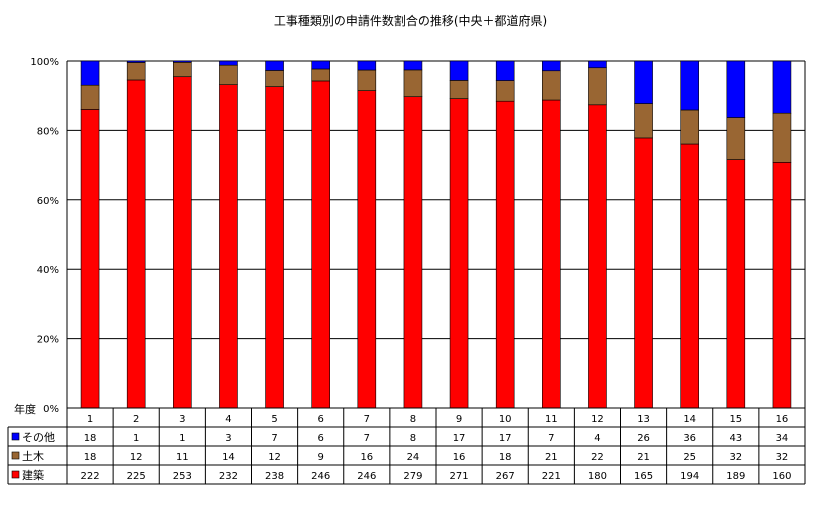  Describe the element at coordinates (321, 438) in the screenshot. I see `data-label: 6` at that location.